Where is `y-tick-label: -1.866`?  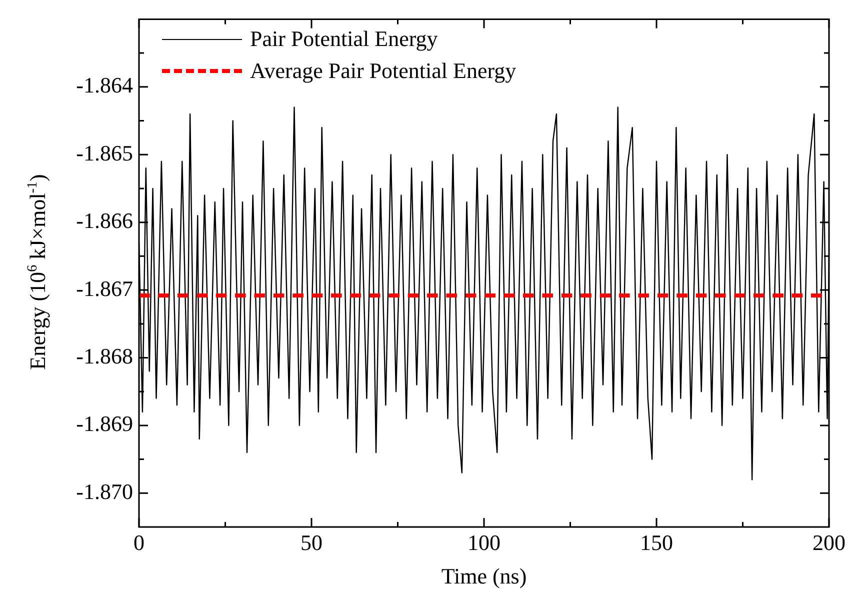 y-tick-label: -1.866 is located at coordinates (104, 221).